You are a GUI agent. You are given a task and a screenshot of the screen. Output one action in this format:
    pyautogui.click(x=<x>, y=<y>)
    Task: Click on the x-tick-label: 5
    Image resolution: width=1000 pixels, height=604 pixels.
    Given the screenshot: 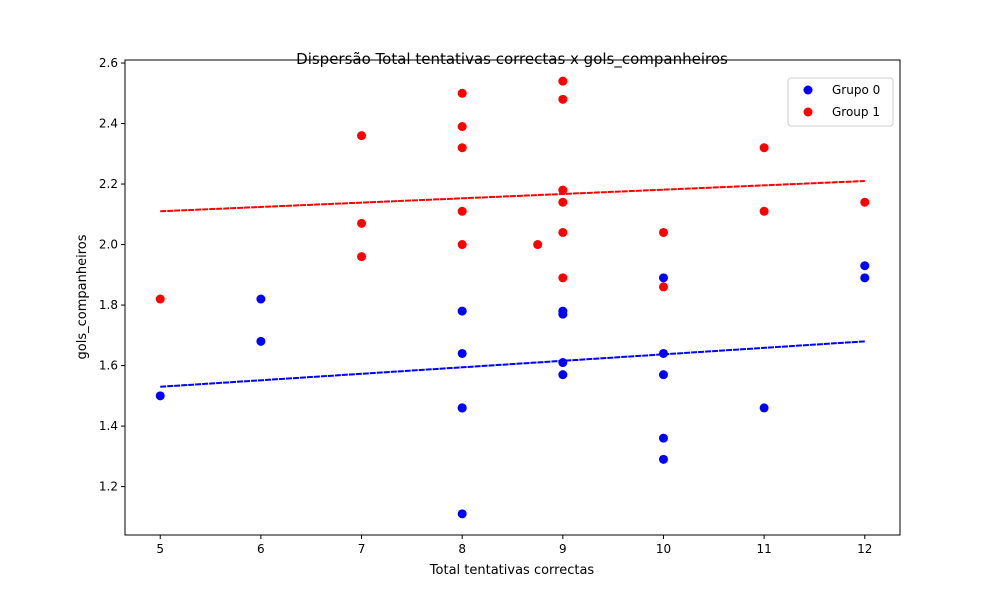 What is the action you would take?
    pyautogui.click(x=160, y=549)
    